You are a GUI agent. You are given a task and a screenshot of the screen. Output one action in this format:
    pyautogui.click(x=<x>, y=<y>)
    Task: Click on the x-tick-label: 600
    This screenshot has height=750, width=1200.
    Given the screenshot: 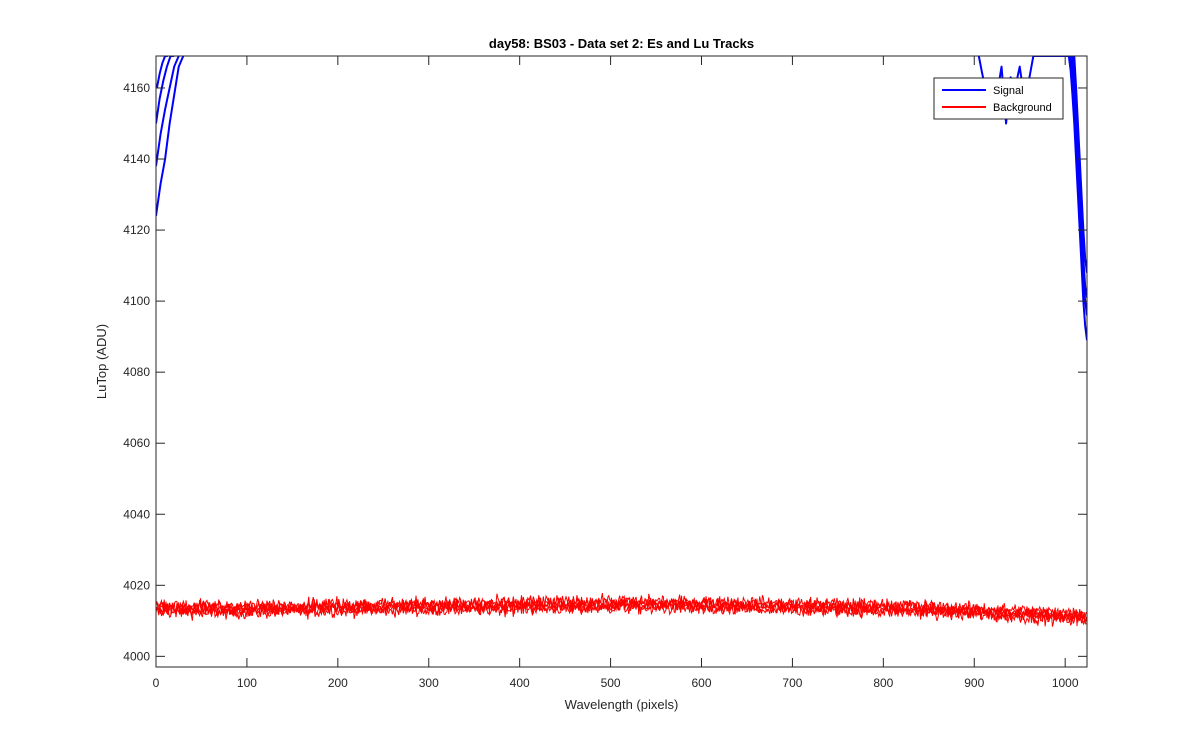 What is the action you would take?
    pyautogui.click(x=701, y=683)
    